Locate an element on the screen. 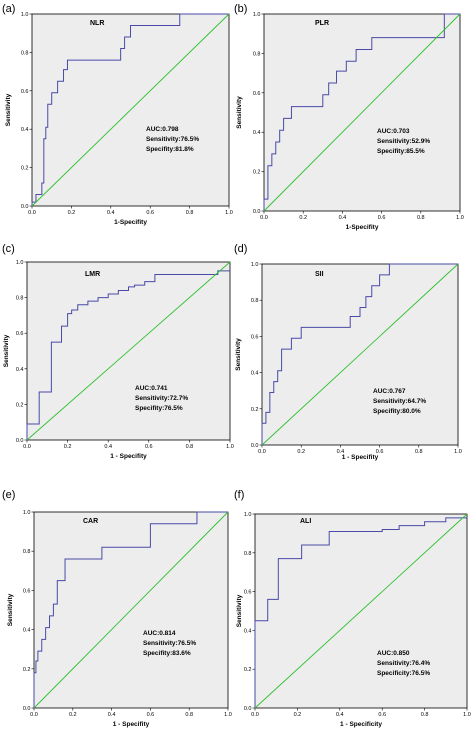  annotation: Sensitivity:72.7% is located at coordinates (161, 398).